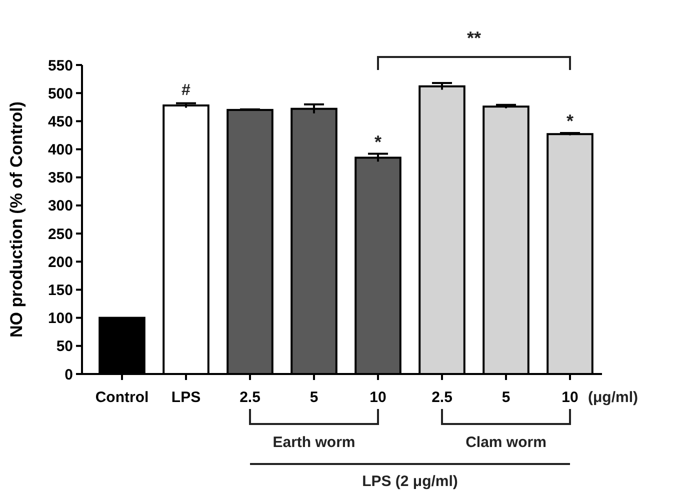 The width and height of the screenshot is (677, 493). I want to click on text: Earth worm, so click(314, 442).